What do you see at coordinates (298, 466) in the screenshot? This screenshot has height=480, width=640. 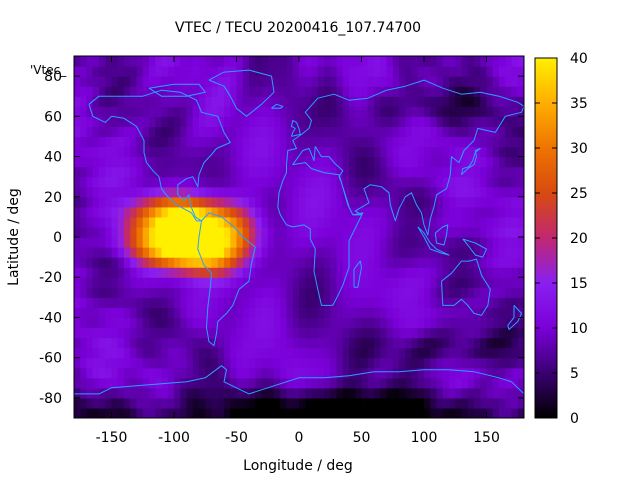 I see `x-axis-label: Longitude / deg` at bounding box center [298, 466].